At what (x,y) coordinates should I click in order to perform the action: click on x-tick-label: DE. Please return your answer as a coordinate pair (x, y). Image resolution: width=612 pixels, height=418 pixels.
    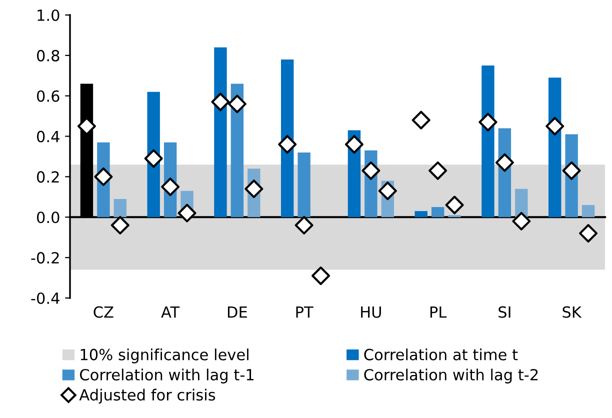
    Looking at the image, I should click on (237, 312).